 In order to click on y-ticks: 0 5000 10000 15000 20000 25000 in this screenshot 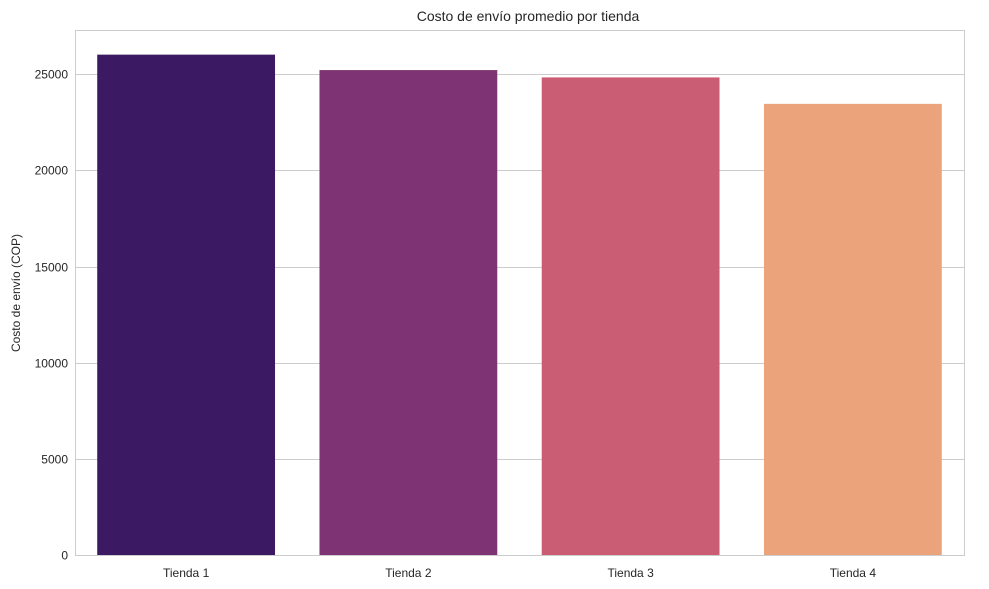, I will do `click(52, 315)`.